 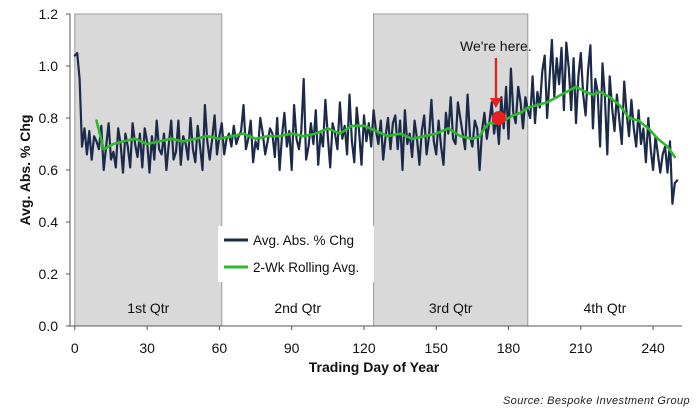 I want to click on annotation-arrow-head, so click(x=495, y=103).